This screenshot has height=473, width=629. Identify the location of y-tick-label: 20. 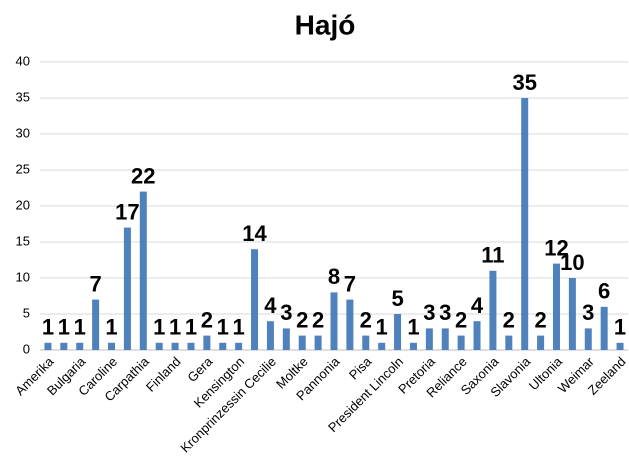
(23, 204).